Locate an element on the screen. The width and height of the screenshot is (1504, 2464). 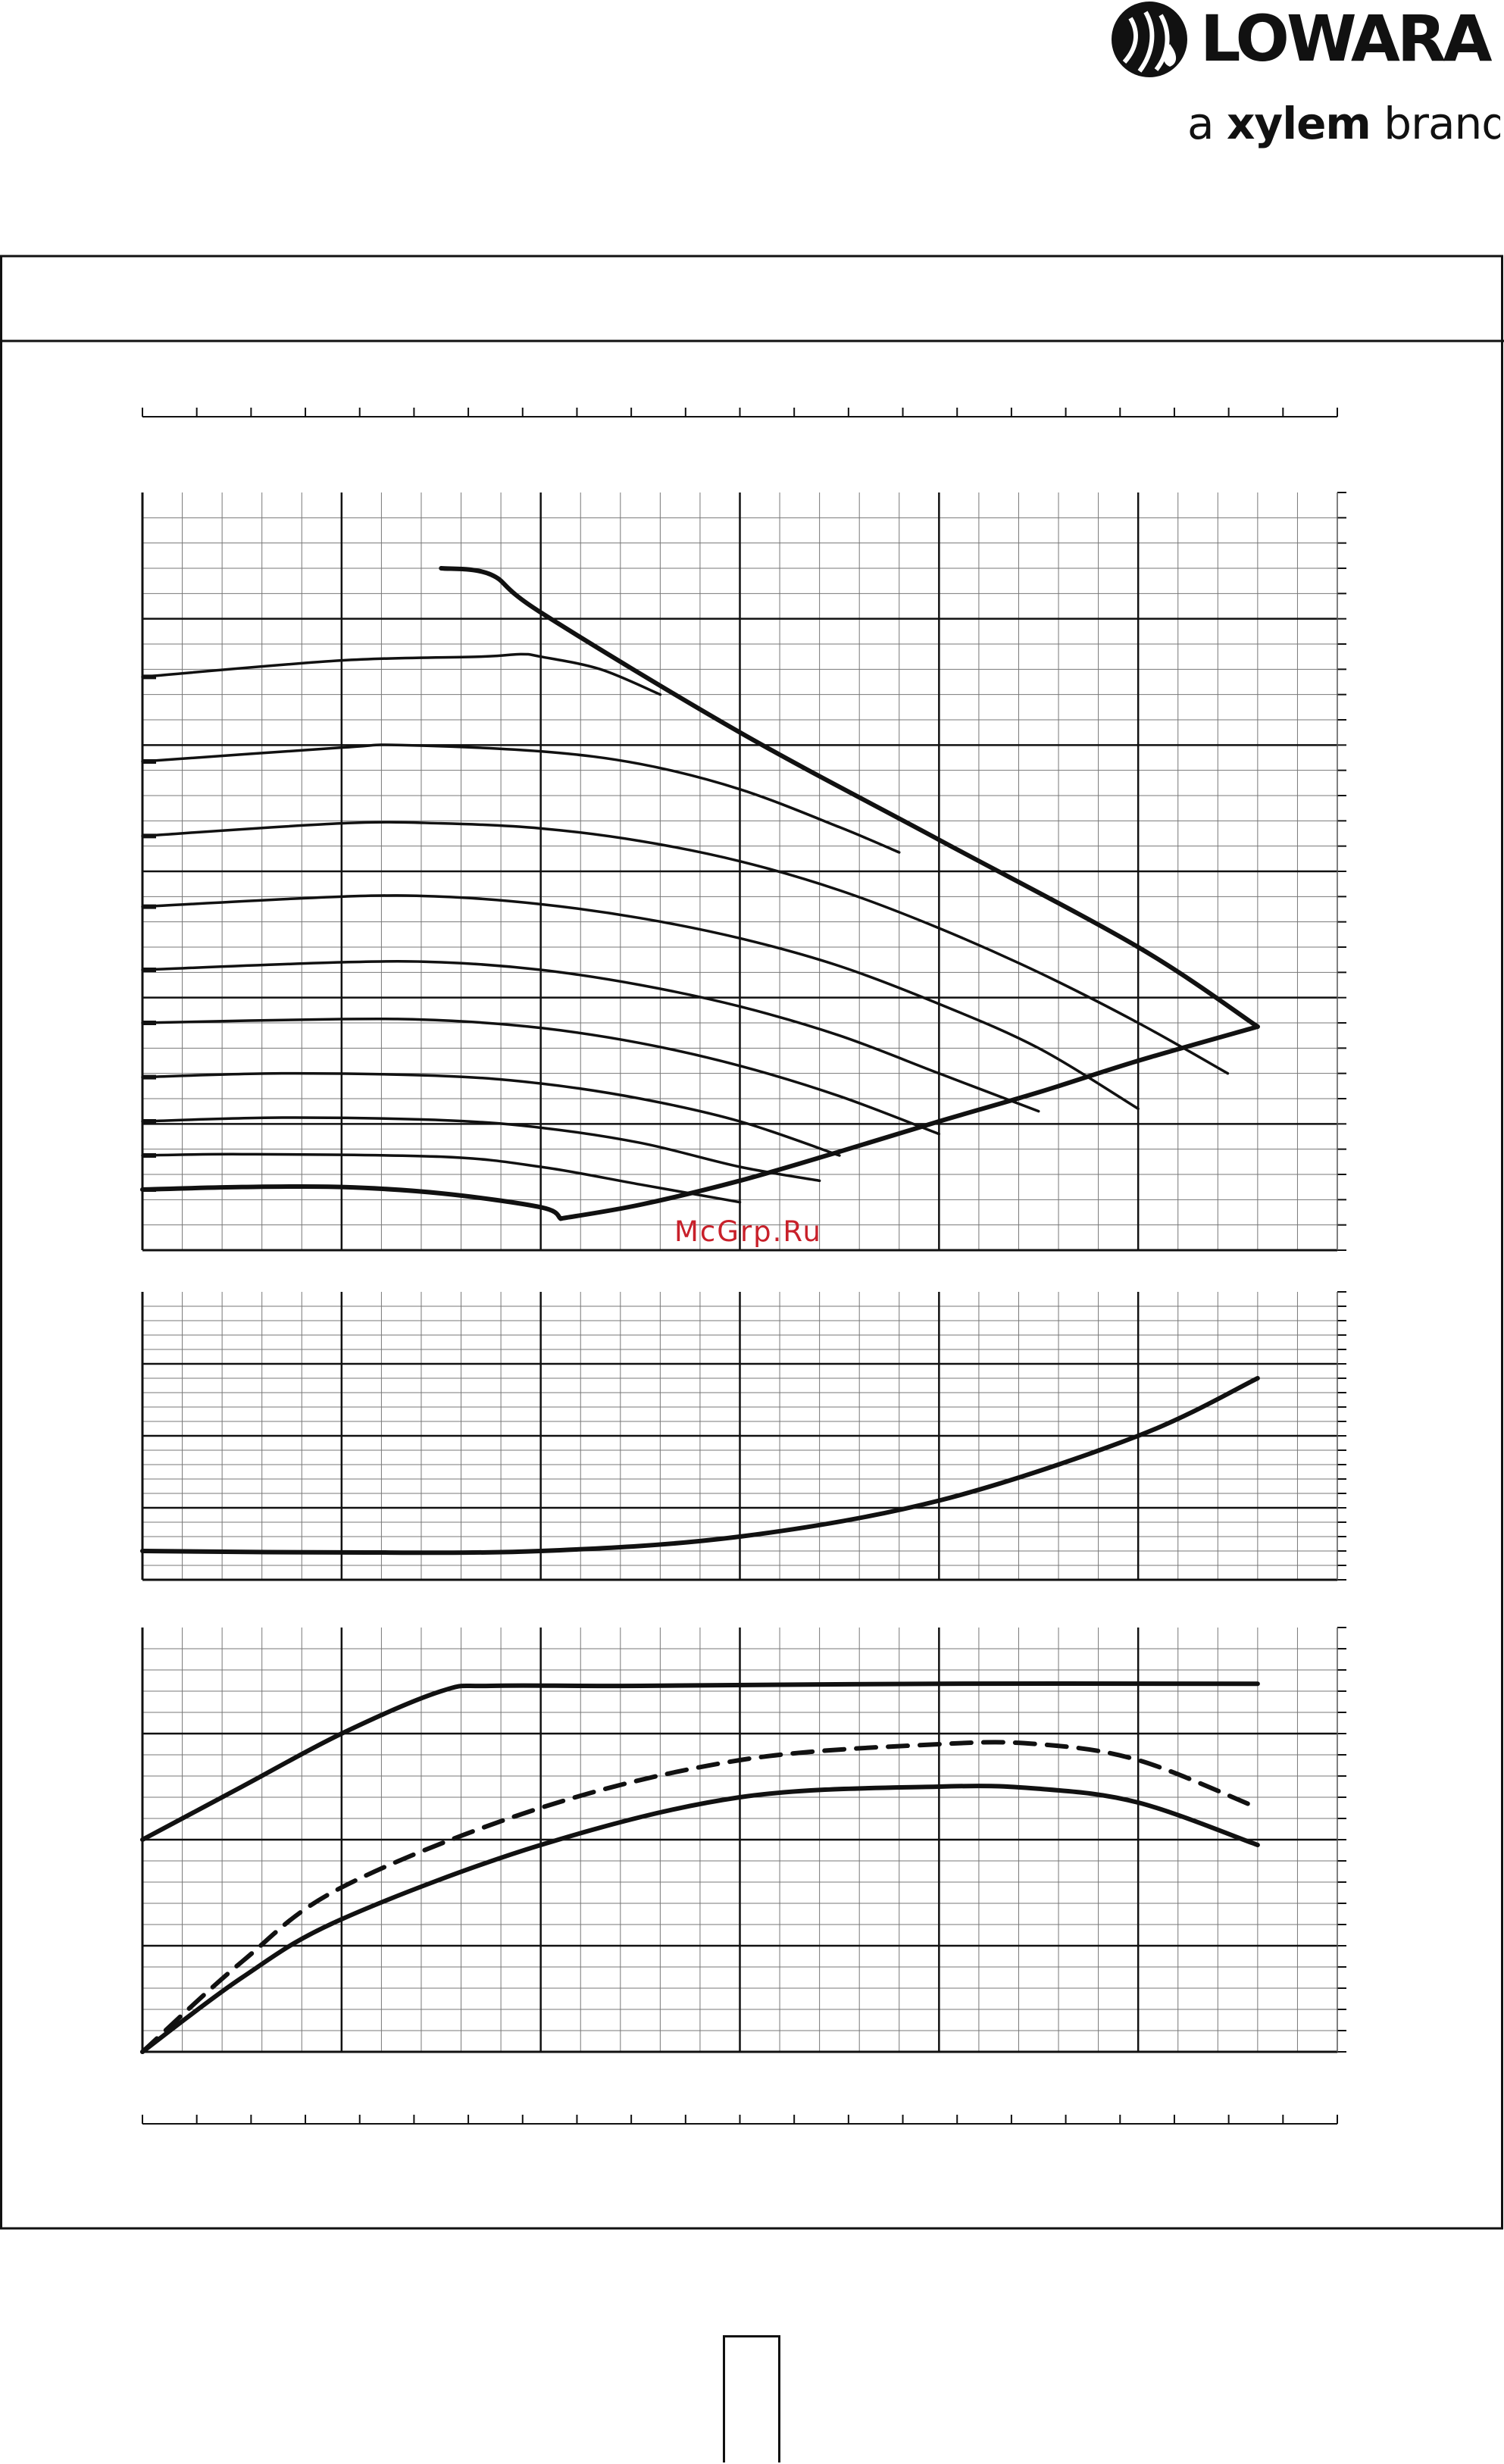
series-line-efficiency-dashed is located at coordinates (700, 1897).